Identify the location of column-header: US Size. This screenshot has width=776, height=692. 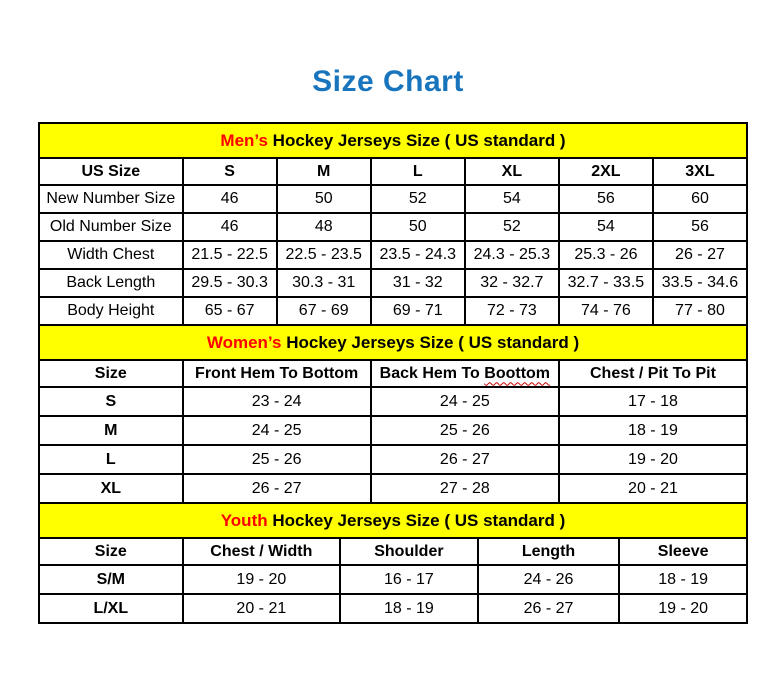
(111, 171).